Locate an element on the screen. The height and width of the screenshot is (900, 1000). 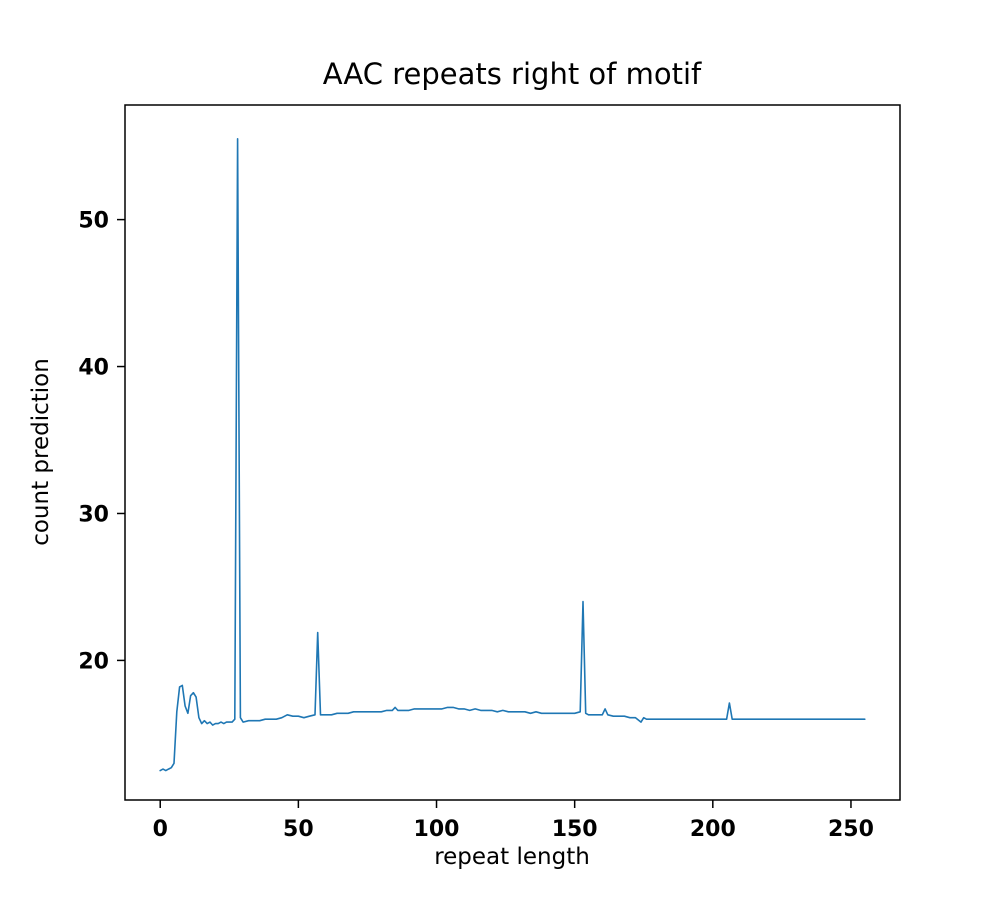
x-tick-label: 100 is located at coordinates (437, 829).